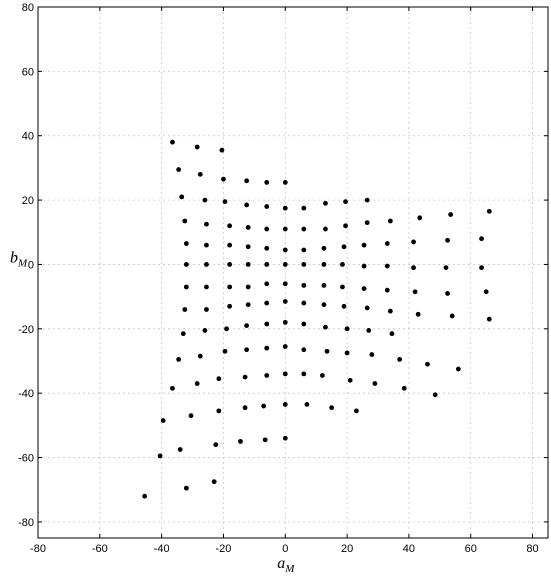 Image resolution: width=551 pixels, height=578 pixels. Describe the element at coordinates (471, 549) in the screenshot. I see `x-tick-label: 60` at that location.